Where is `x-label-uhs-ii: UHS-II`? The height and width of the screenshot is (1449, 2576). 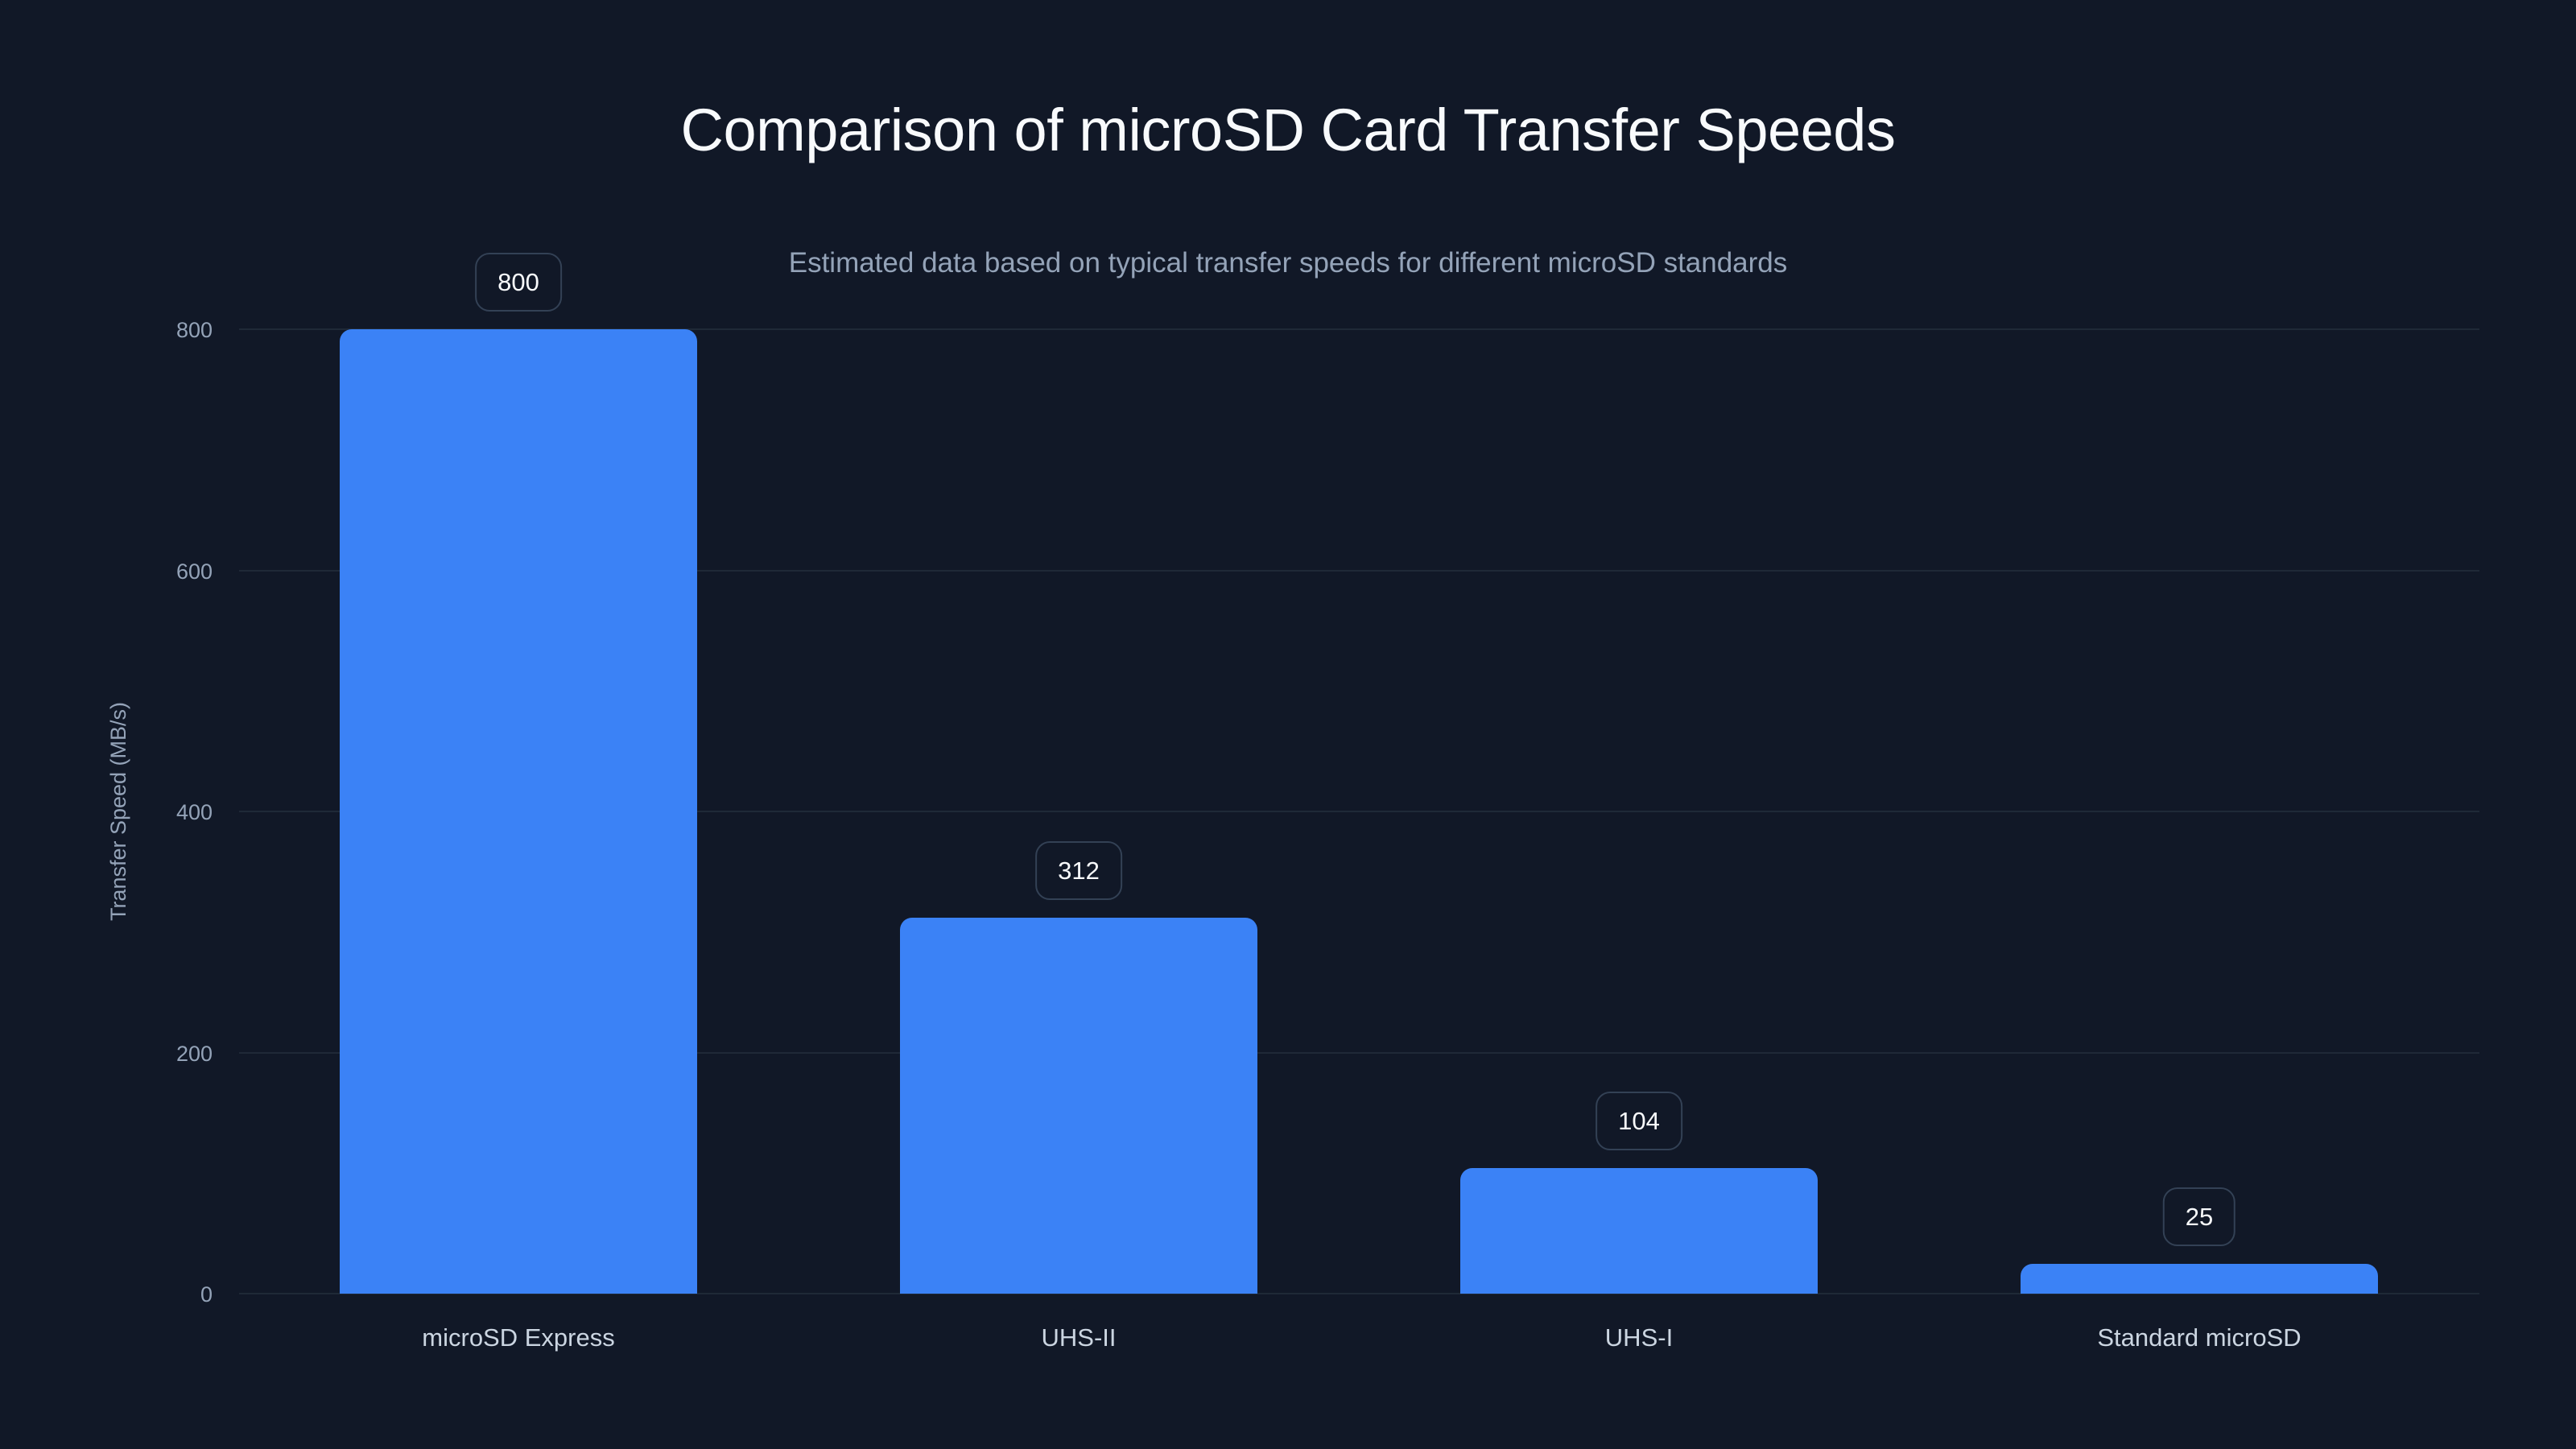
x-label-uhs-ii: UHS-II is located at coordinates (1079, 1337).